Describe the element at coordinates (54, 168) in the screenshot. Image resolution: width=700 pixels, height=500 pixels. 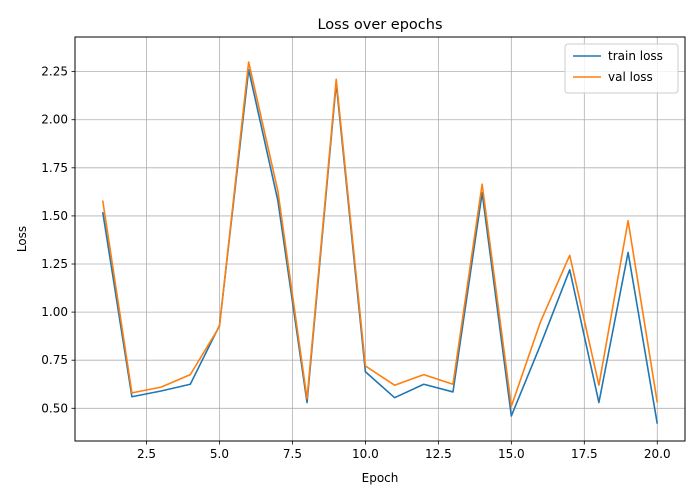
I see `y-tick-label: 1.75` at that location.